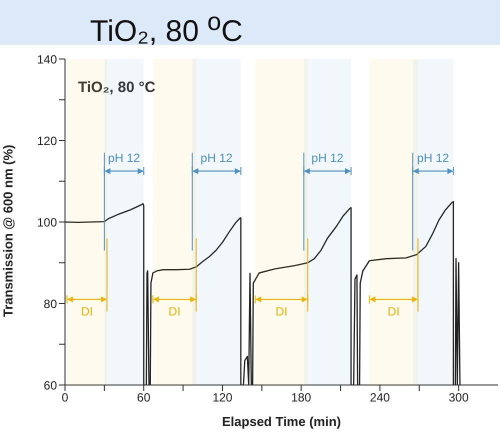 This screenshot has width=500, height=436. Describe the element at coordinates (458, 397) in the screenshot. I see `x-tick-label: 300` at that location.